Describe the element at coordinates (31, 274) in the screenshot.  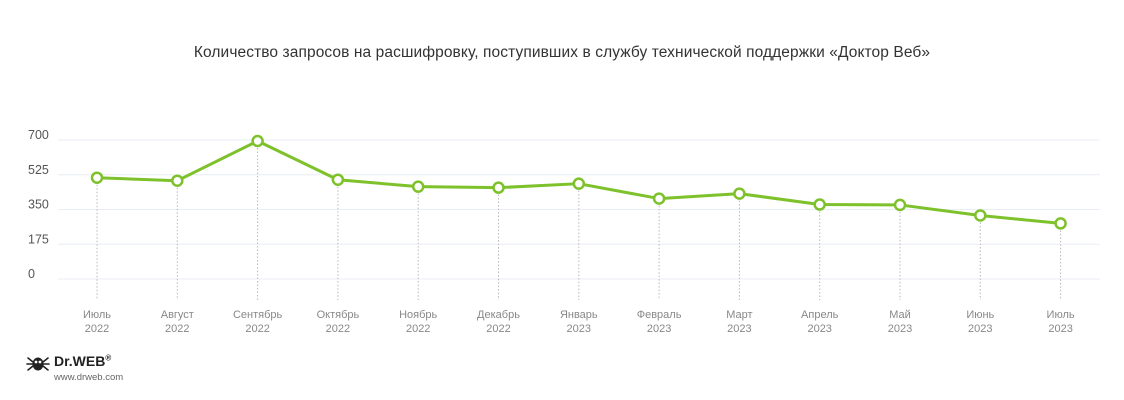
I see `y-tick-label: 0` at that location.